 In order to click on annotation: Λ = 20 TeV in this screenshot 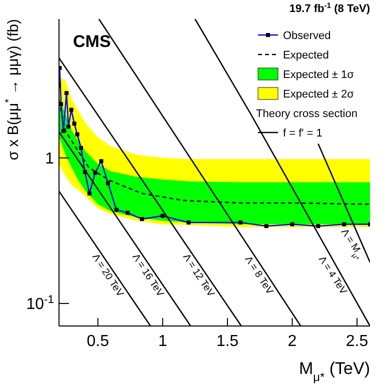, I will do `click(108, 276)`.